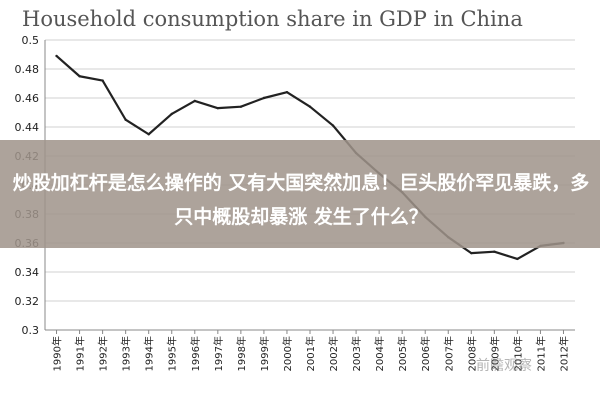 Image resolution: width=600 pixels, height=400 pixels. I want to click on x-tick-label: 1998年, so click(241, 353).